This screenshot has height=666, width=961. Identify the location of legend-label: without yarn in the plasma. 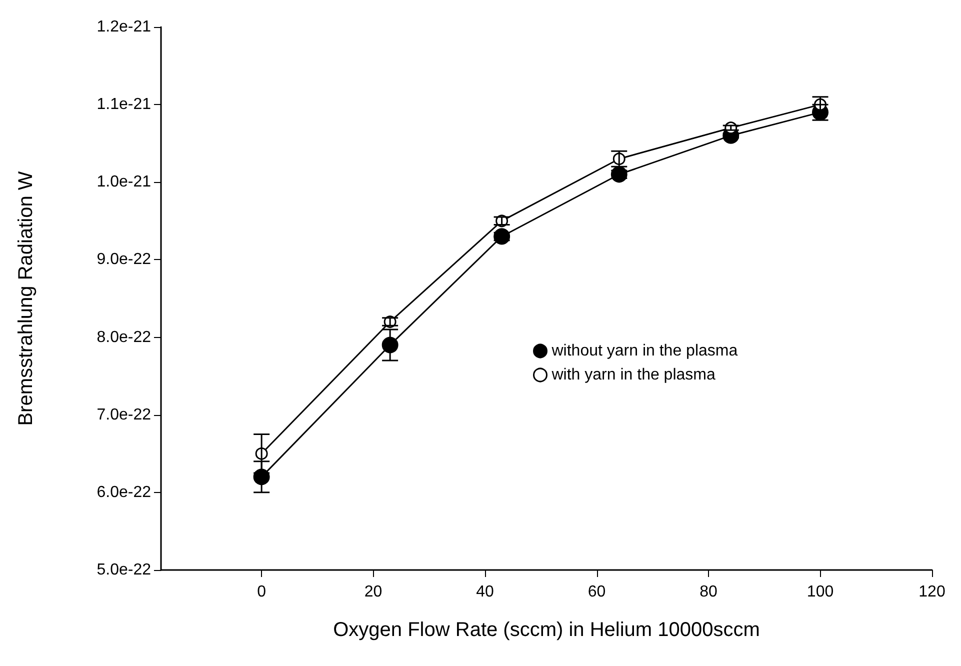
(644, 351).